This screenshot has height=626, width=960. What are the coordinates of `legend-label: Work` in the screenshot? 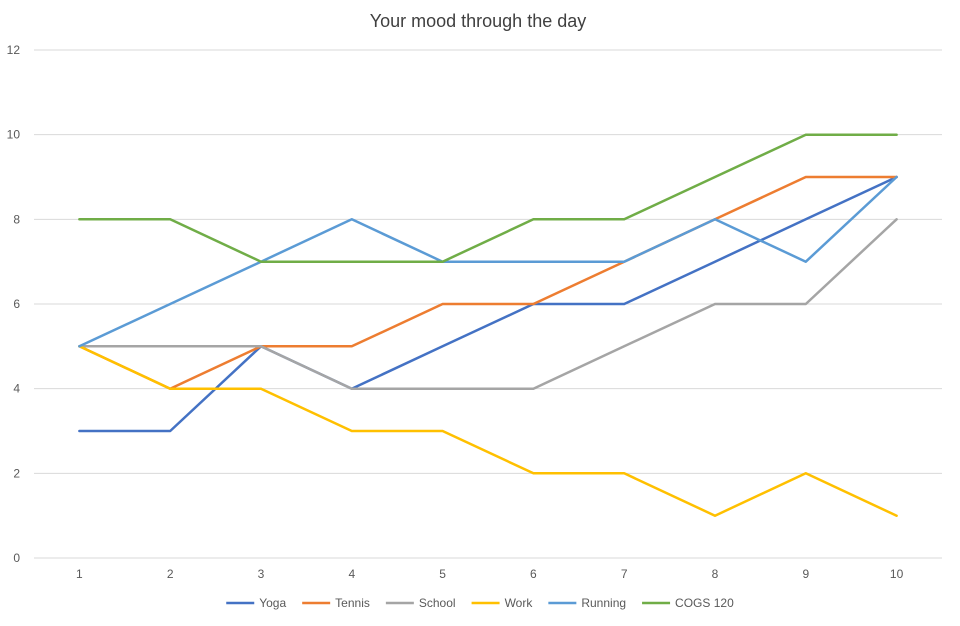 It's located at (519, 603).